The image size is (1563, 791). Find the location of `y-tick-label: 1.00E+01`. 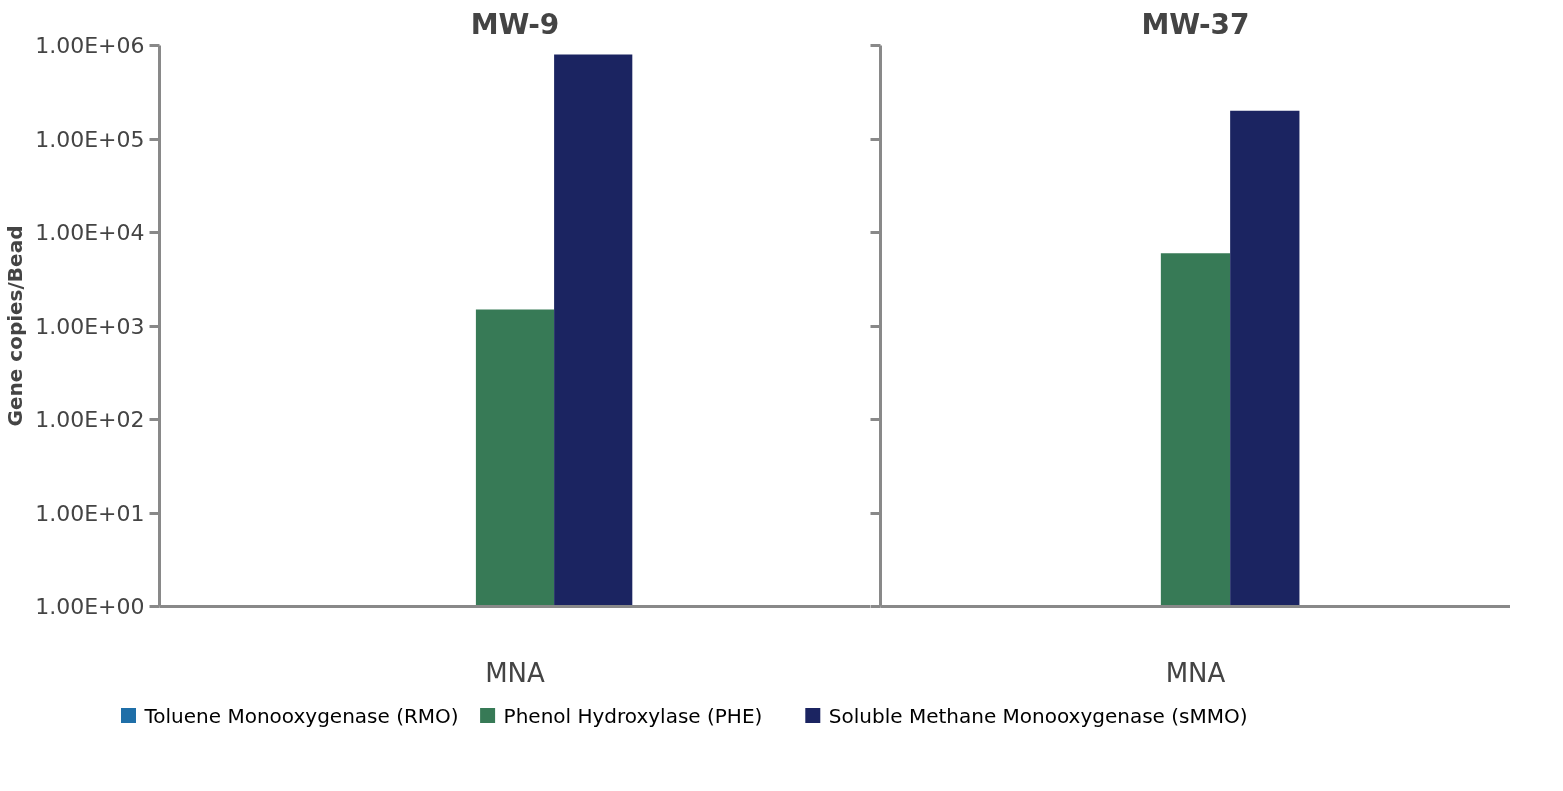

y-tick-label: 1.00E+01 is located at coordinates (90, 513).